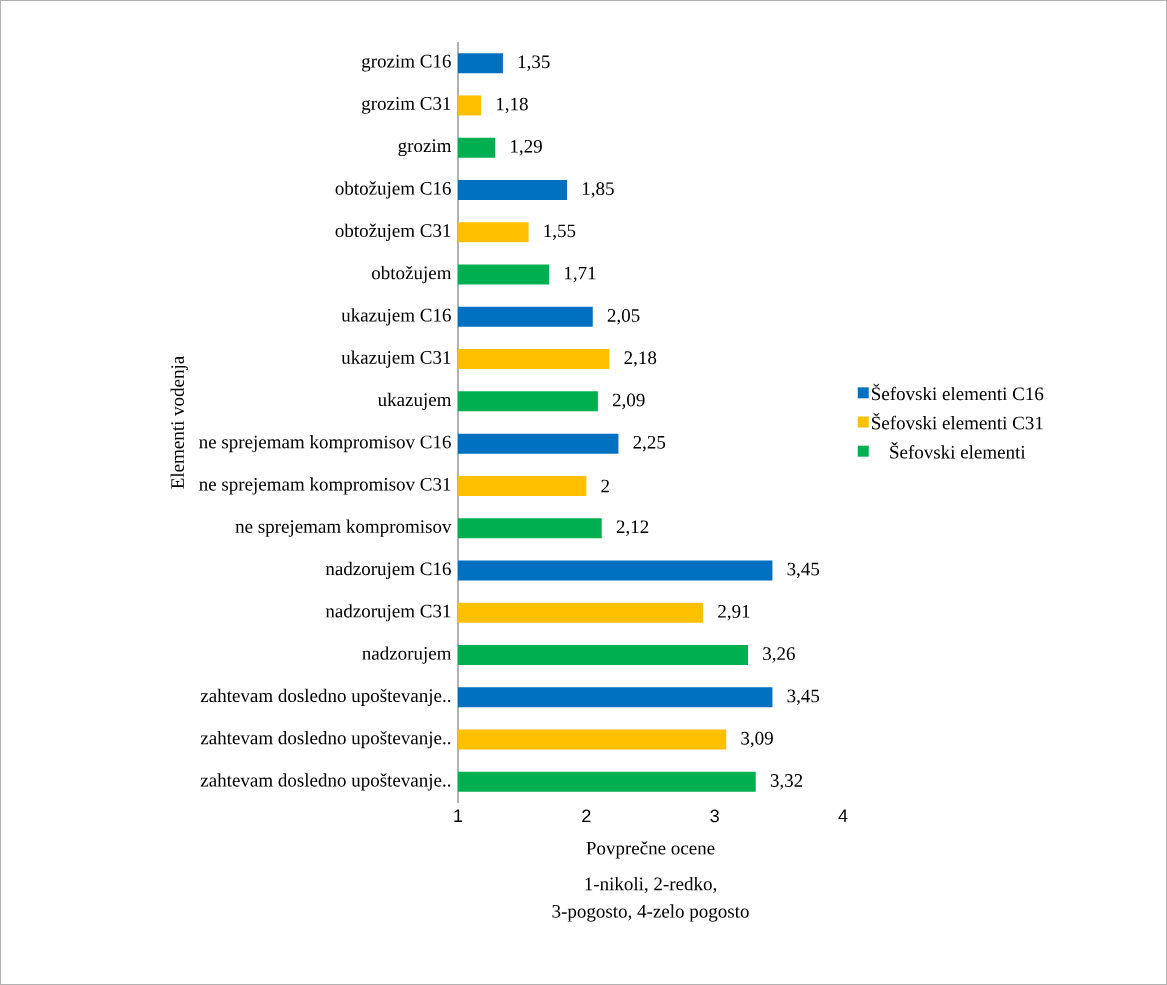 The height and width of the screenshot is (985, 1167). I want to click on y-tick-label: ne sprejemam kompromisov, so click(343, 528).